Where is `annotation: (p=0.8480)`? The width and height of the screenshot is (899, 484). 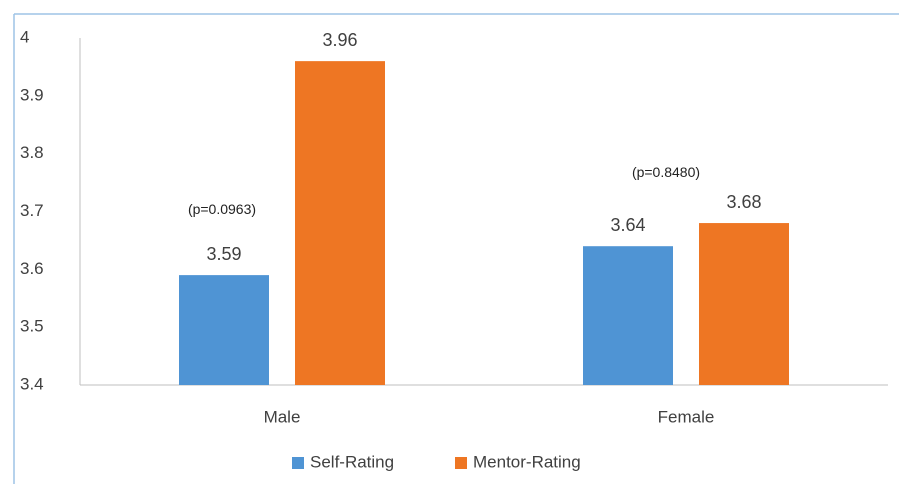 annotation: (p=0.8480) is located at coordinates (666, 172).